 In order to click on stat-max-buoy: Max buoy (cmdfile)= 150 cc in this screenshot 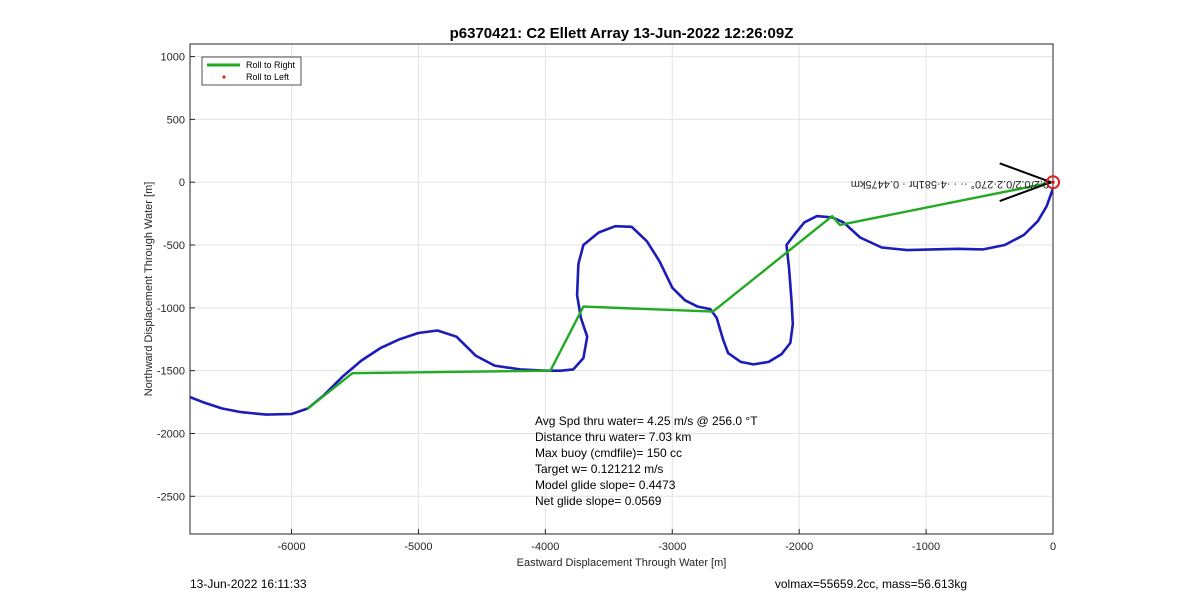, I will do `click(608, 453)`.